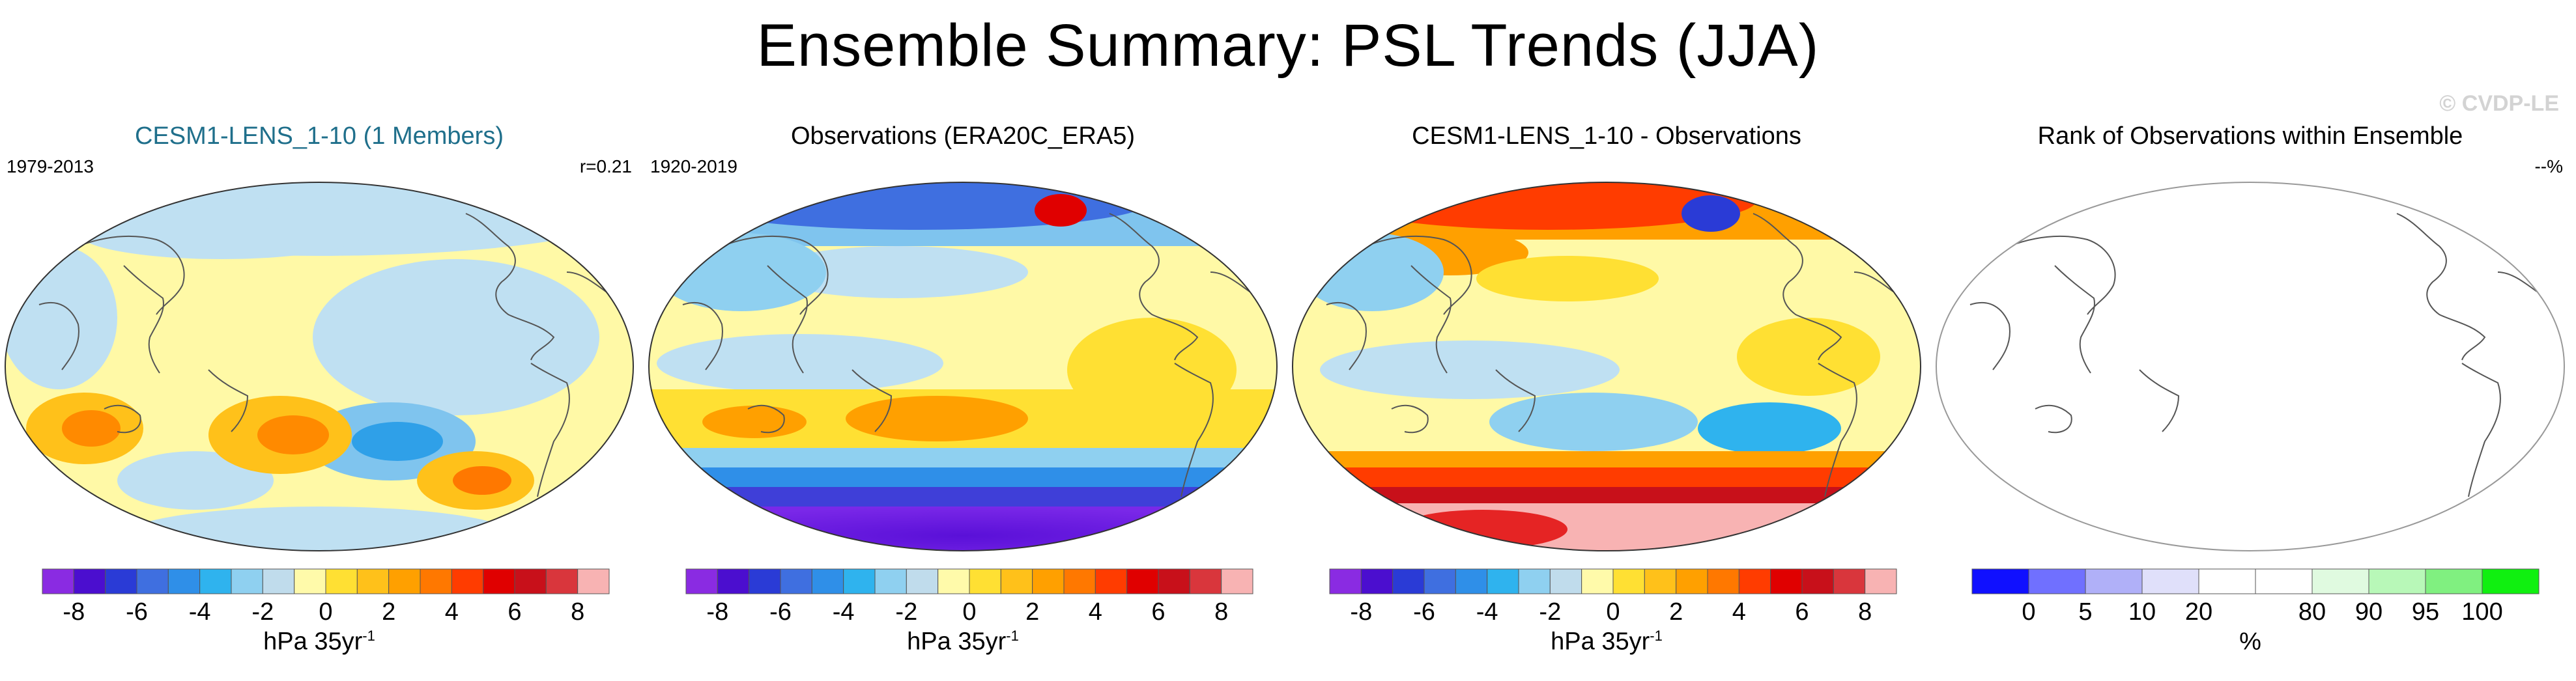  I want to click on colorbar-tick-label: 5, so click(2085, 611).